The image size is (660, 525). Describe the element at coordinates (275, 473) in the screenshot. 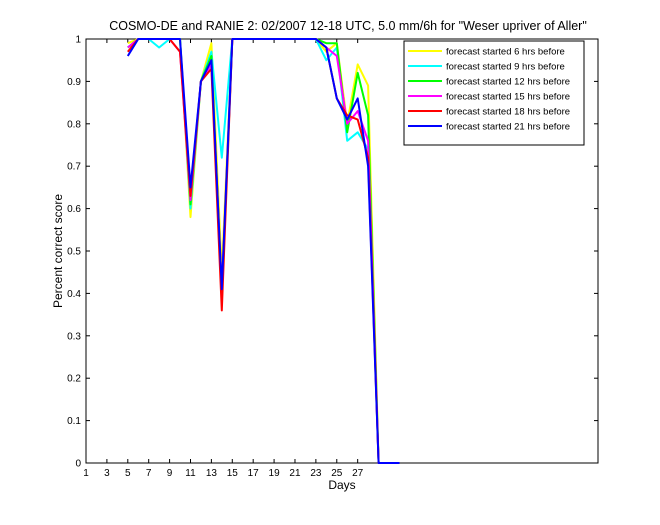

I see `x-tick-label: 19` at that location.